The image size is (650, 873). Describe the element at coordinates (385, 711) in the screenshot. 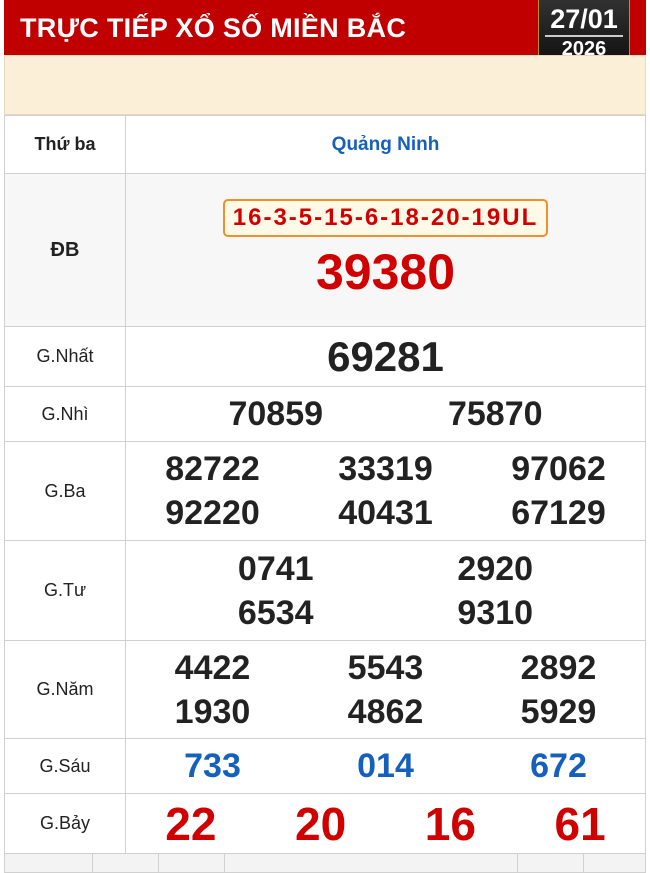

I see `prize-number: 4862` at that location.